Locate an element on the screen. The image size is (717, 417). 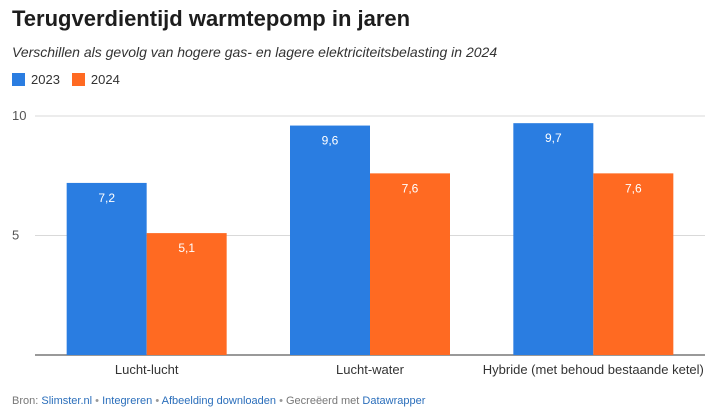
embed-link: Integreren is located at coordinates (127, 401).